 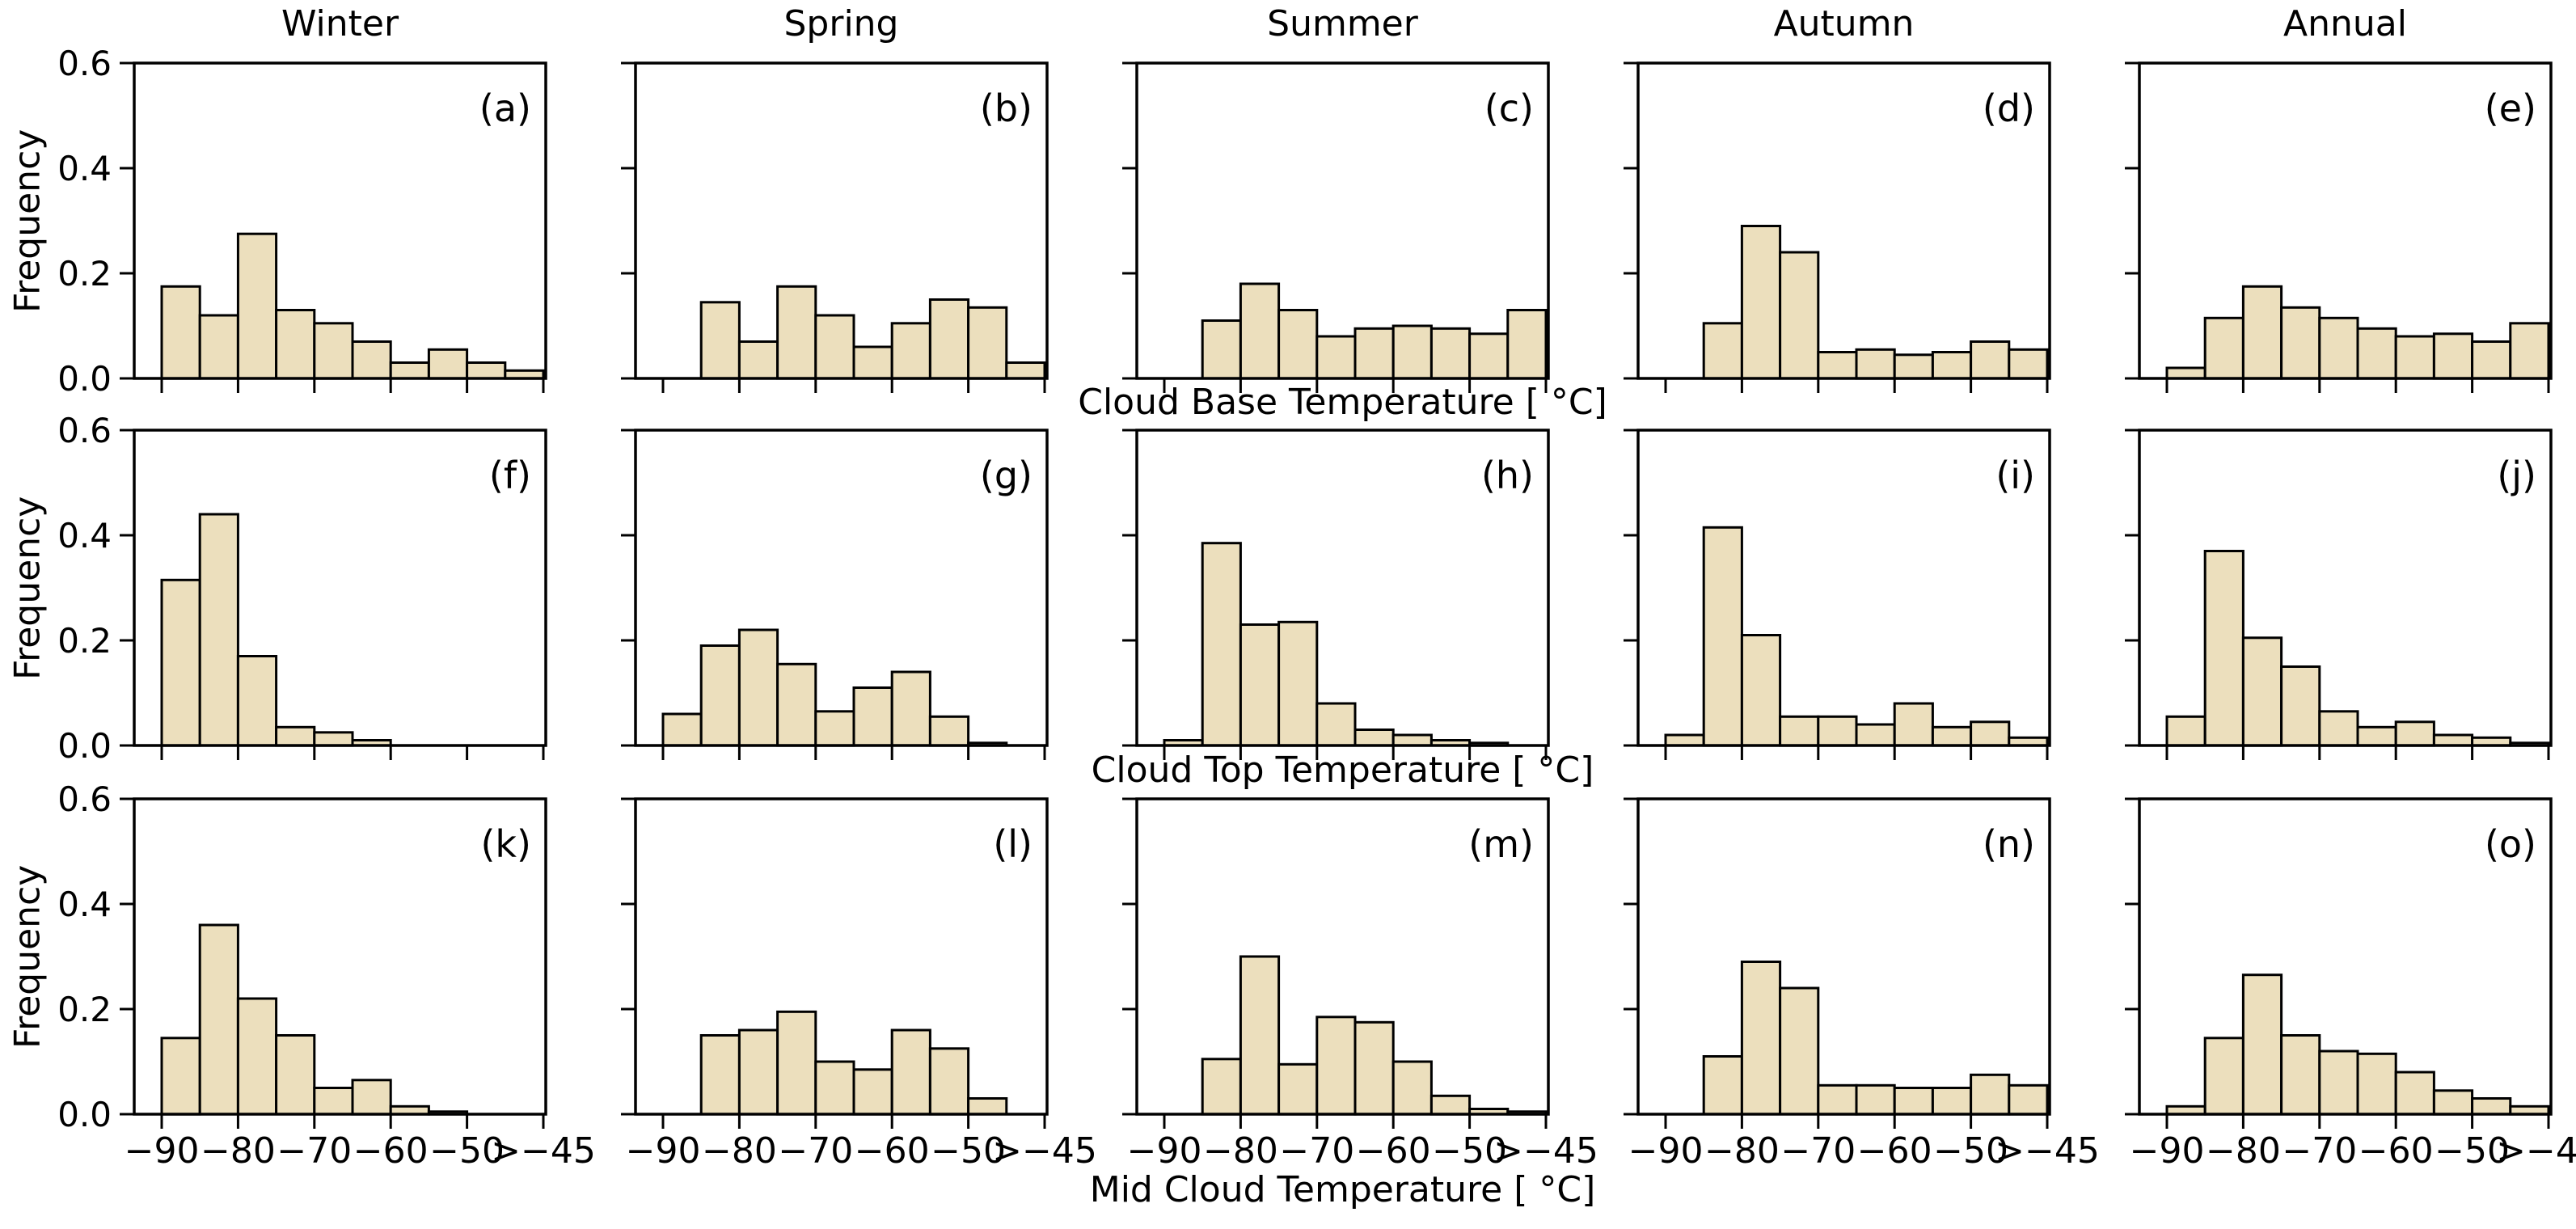 I want to click on bar-n--75, so click(x=1799, y=1051).